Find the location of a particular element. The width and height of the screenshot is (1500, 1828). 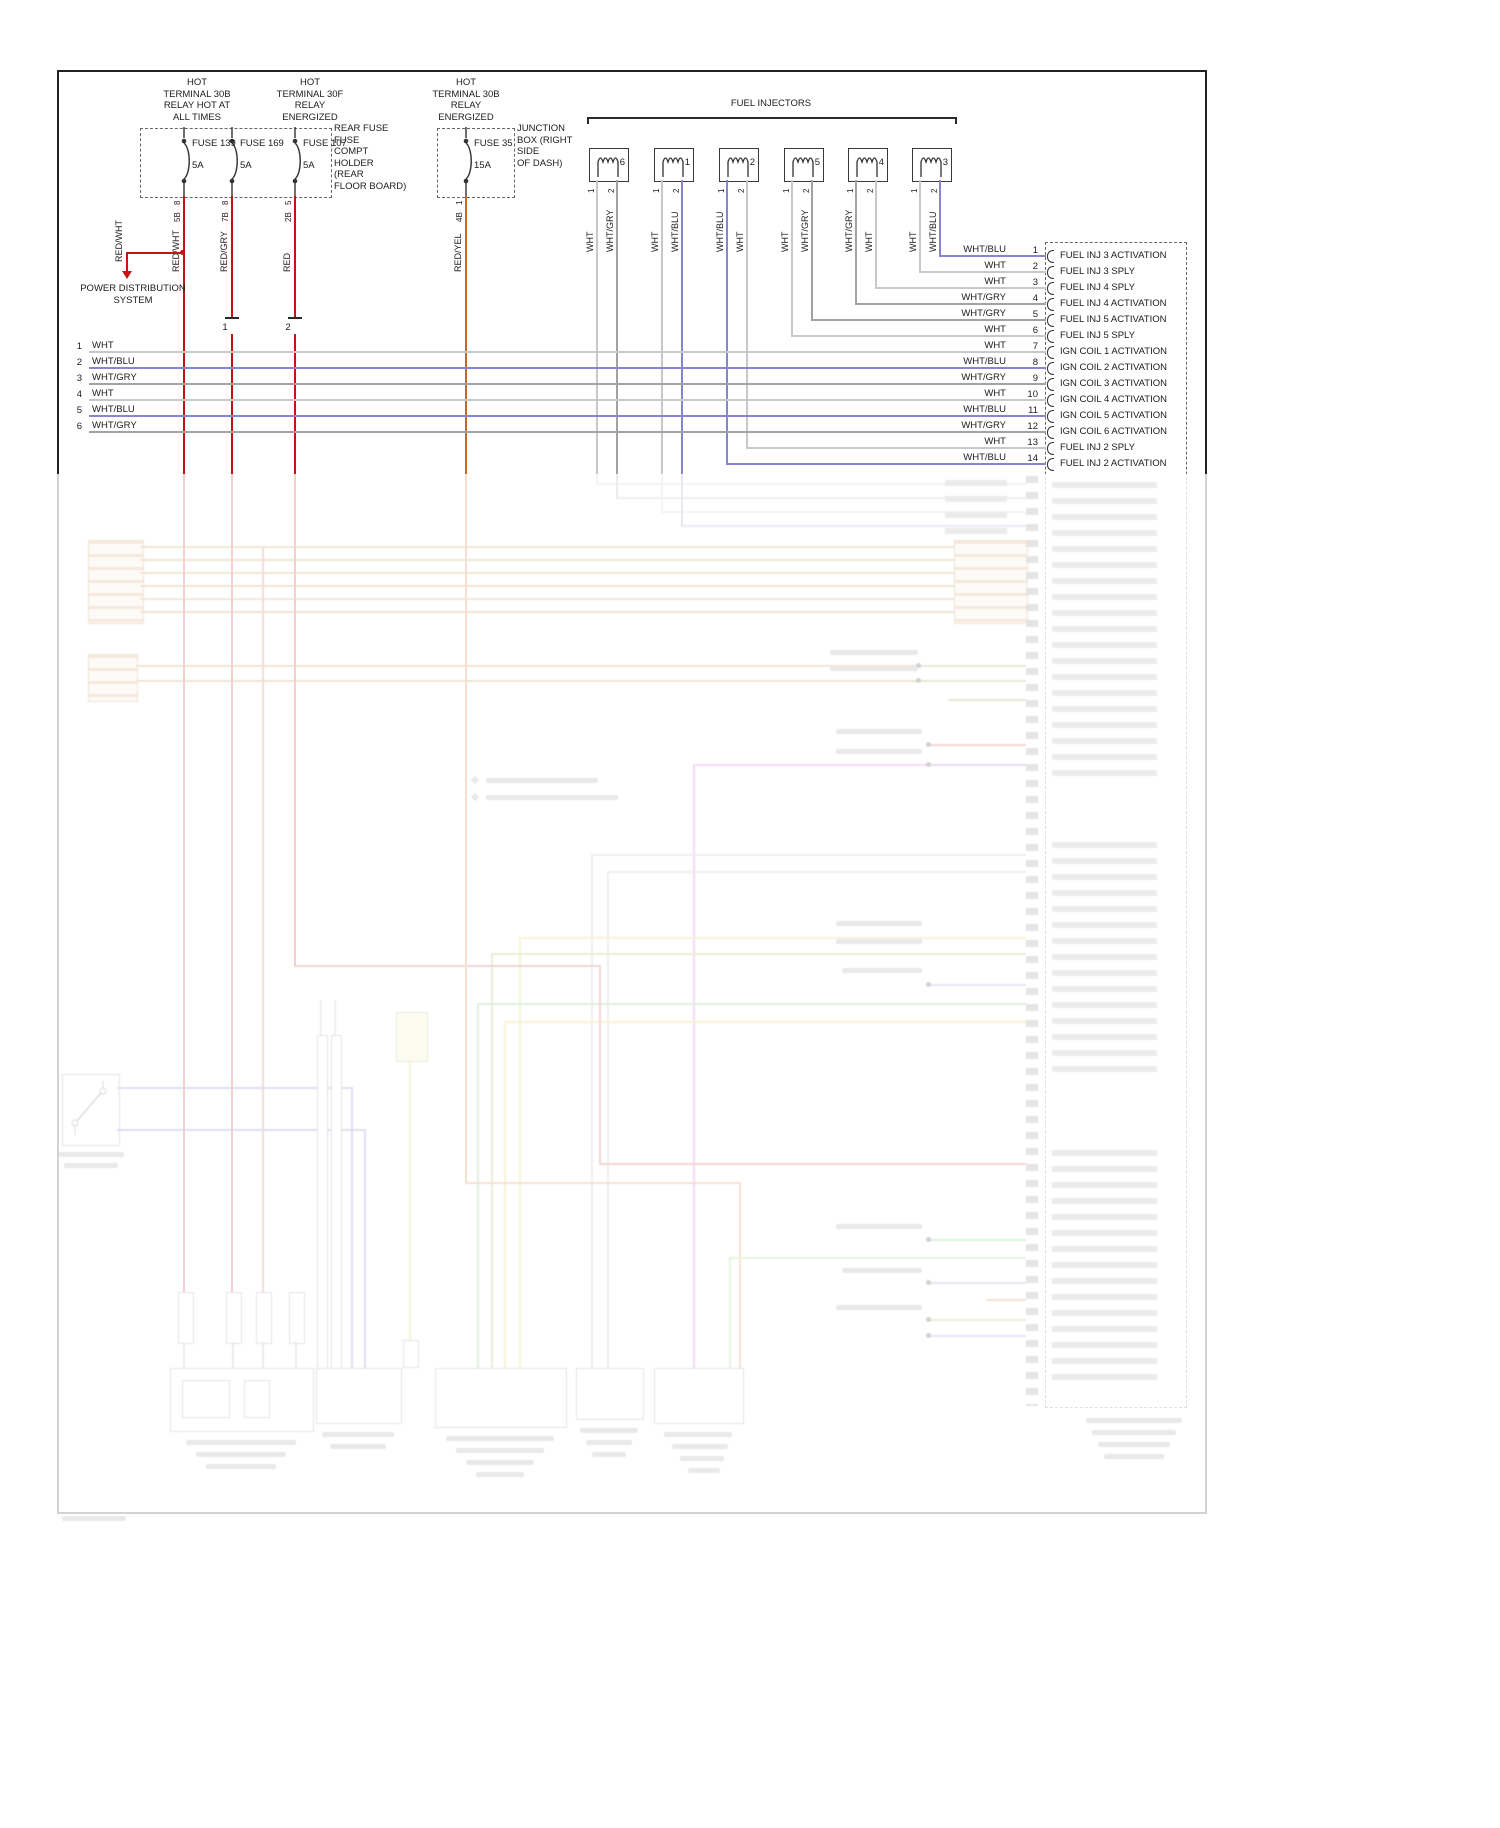

header-line: RELAY is located at coordinates (310, 105).